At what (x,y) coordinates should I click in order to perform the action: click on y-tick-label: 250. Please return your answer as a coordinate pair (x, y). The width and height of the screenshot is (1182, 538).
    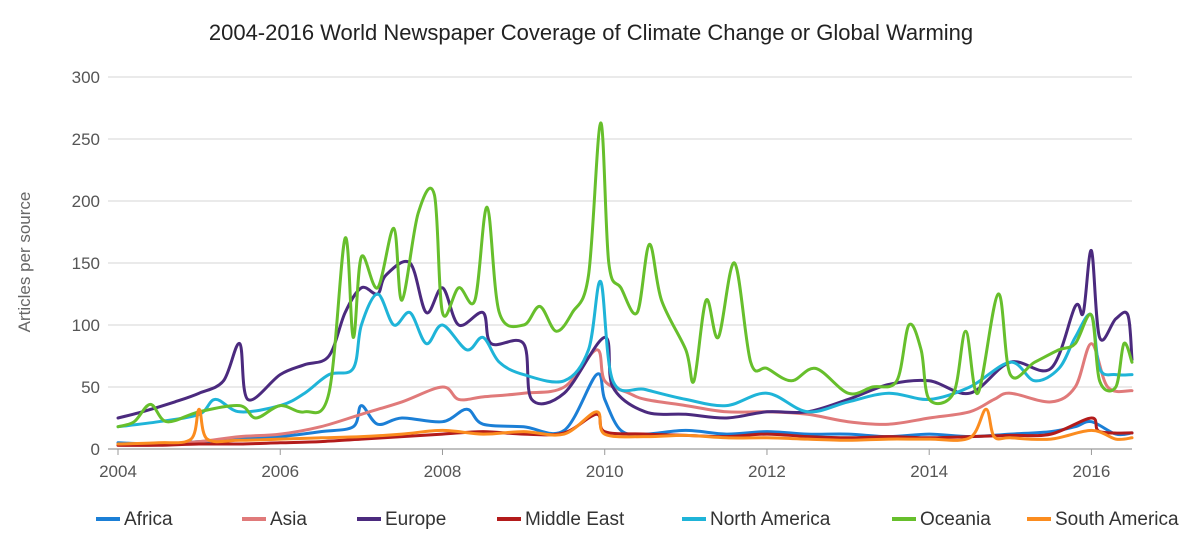
    Looking at the image, I should click on (86, 139).